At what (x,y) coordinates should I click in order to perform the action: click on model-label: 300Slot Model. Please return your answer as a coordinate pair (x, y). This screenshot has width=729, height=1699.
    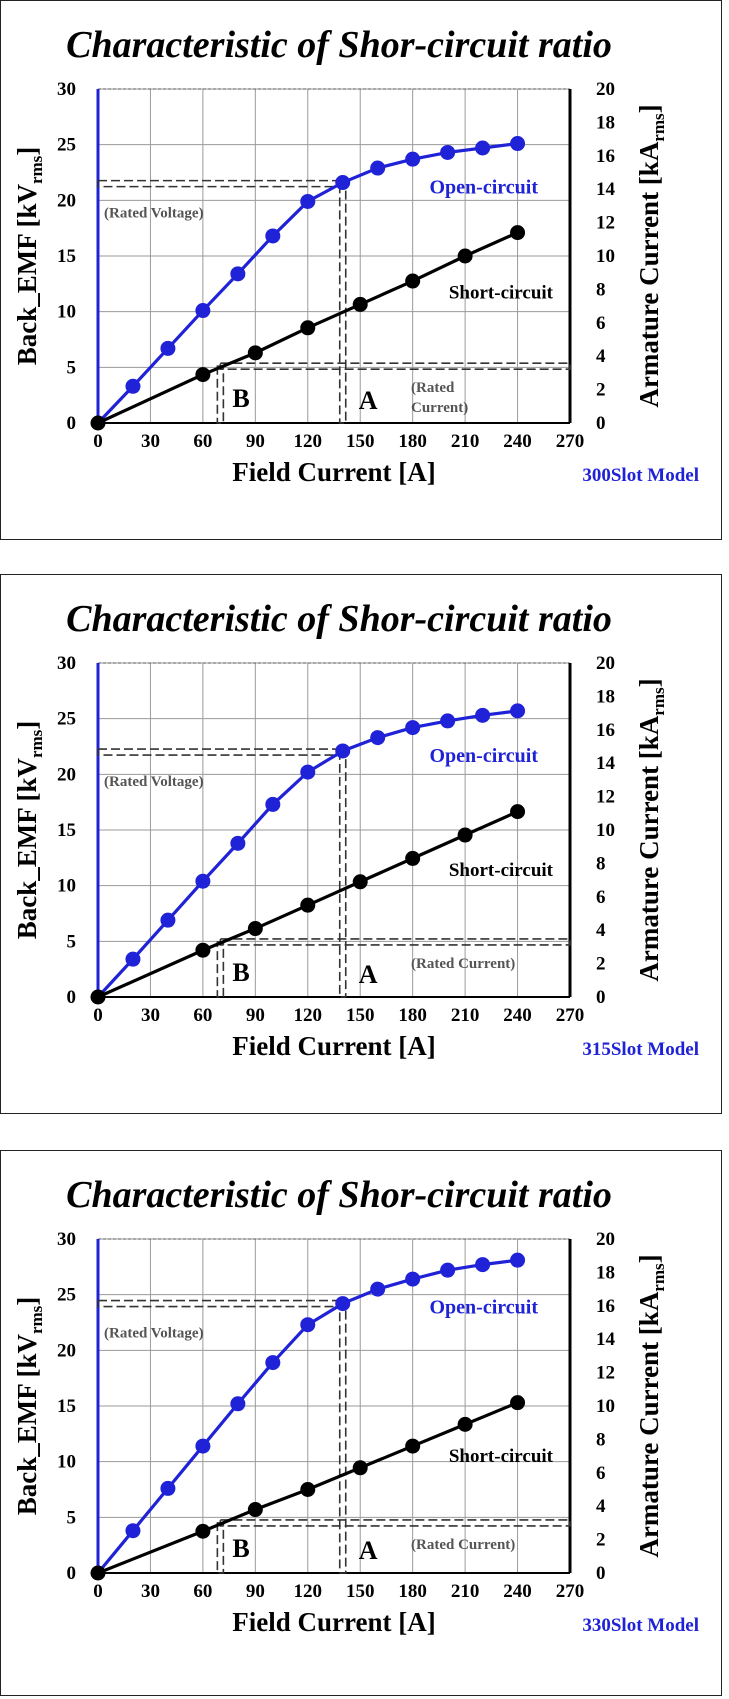
    Looking at the image, I should click on (640, 475).